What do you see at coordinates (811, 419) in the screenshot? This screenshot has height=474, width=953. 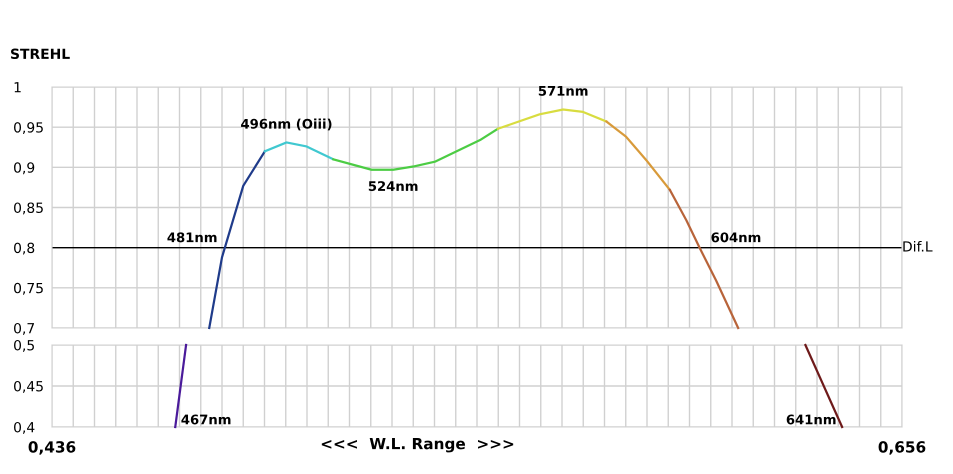 I see `annotation: 641nm` at bounding box center [811, 419].